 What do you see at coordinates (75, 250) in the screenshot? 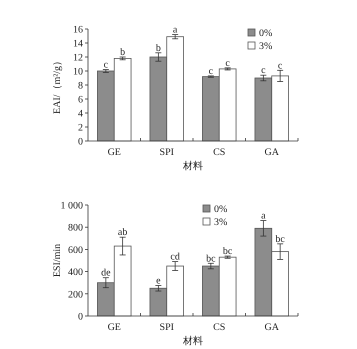
I see `y-tick-label: 600` at bounding box center [75, 250].